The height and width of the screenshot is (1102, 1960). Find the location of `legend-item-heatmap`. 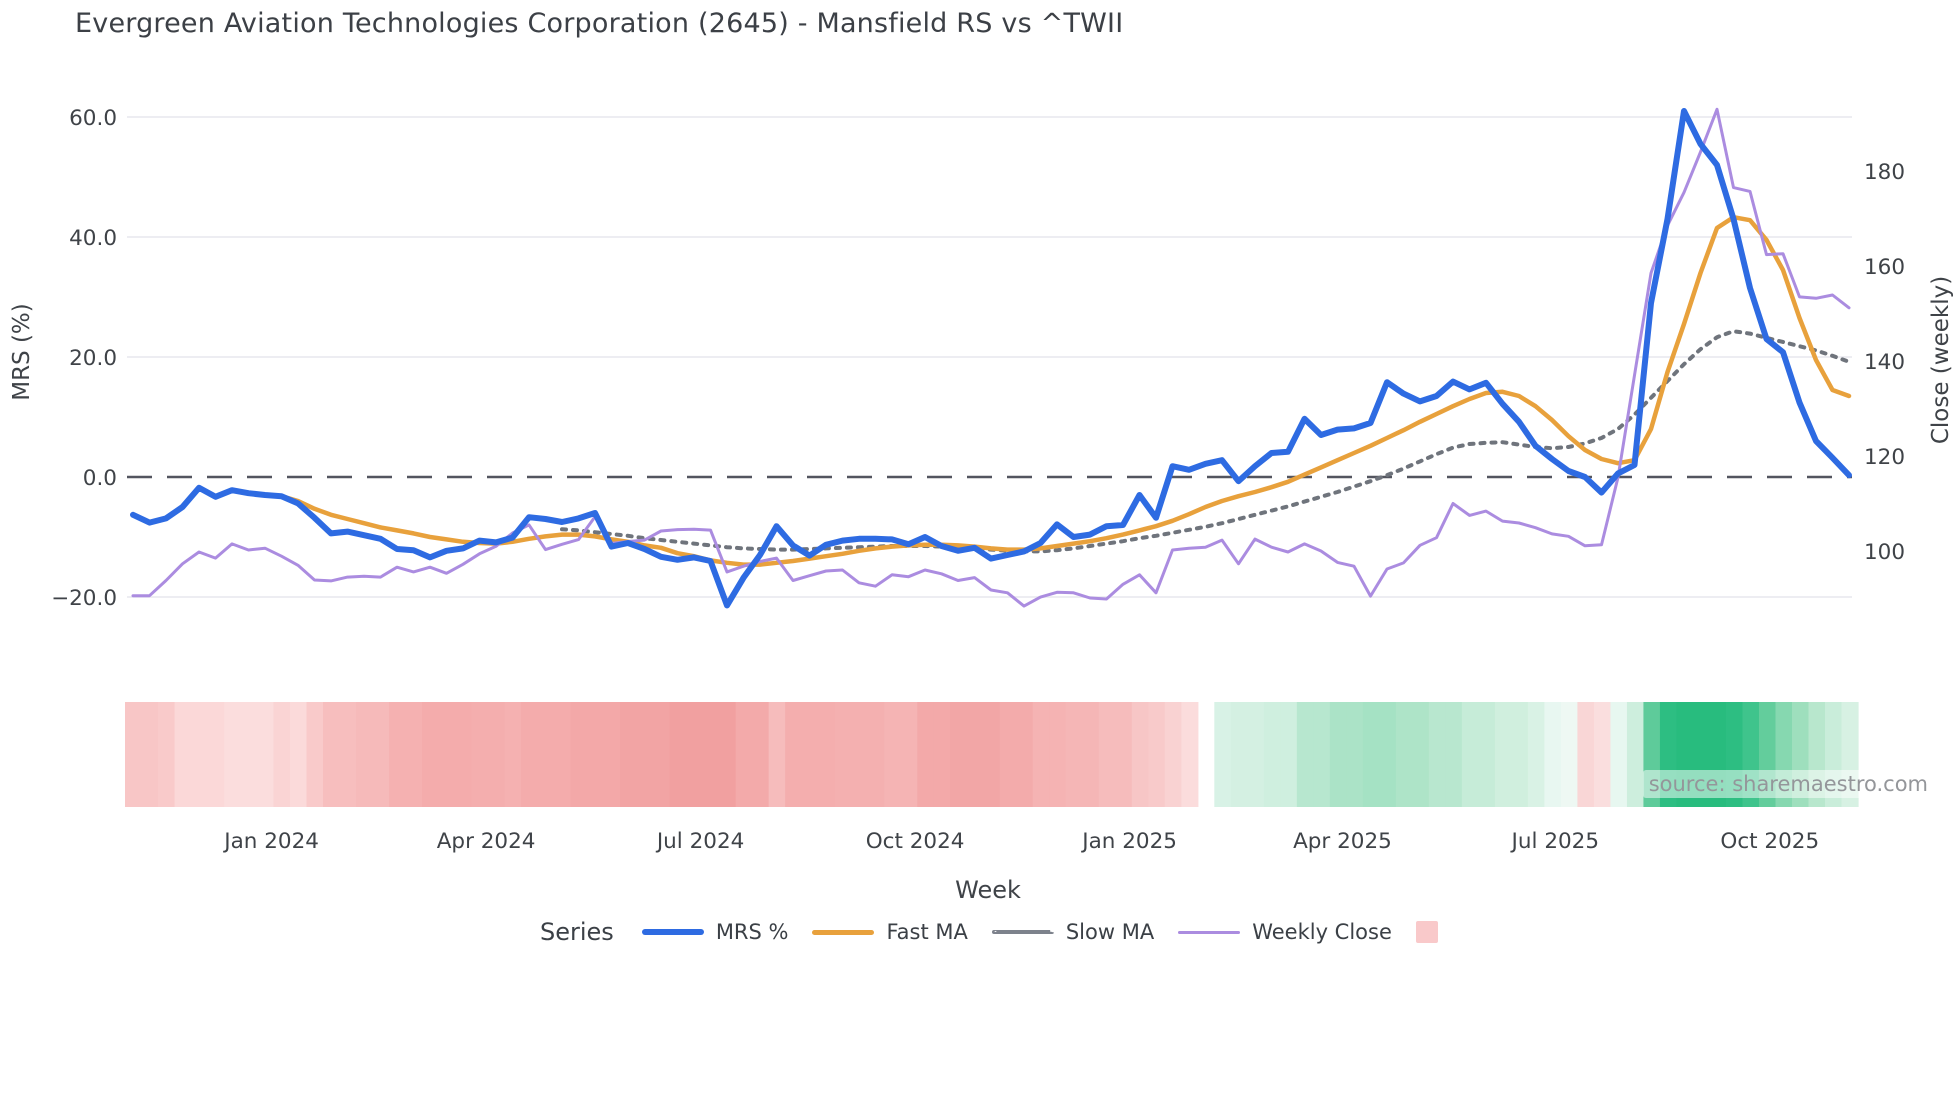

legend-item-heatmap is located at coordinates (1426, 932).